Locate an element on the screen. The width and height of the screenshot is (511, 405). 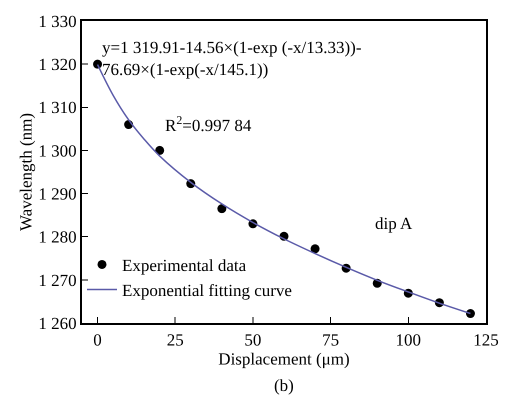
legend-label: Experimental data is located at coordinates (184, 266).